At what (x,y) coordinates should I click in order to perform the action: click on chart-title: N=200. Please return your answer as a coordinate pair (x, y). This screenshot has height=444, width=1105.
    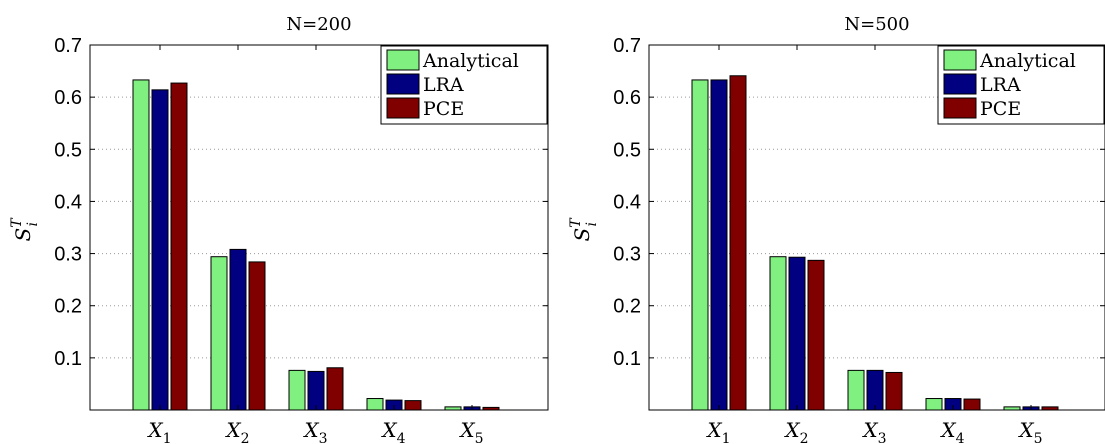
    Looking at the image, I should click on (318, 24).